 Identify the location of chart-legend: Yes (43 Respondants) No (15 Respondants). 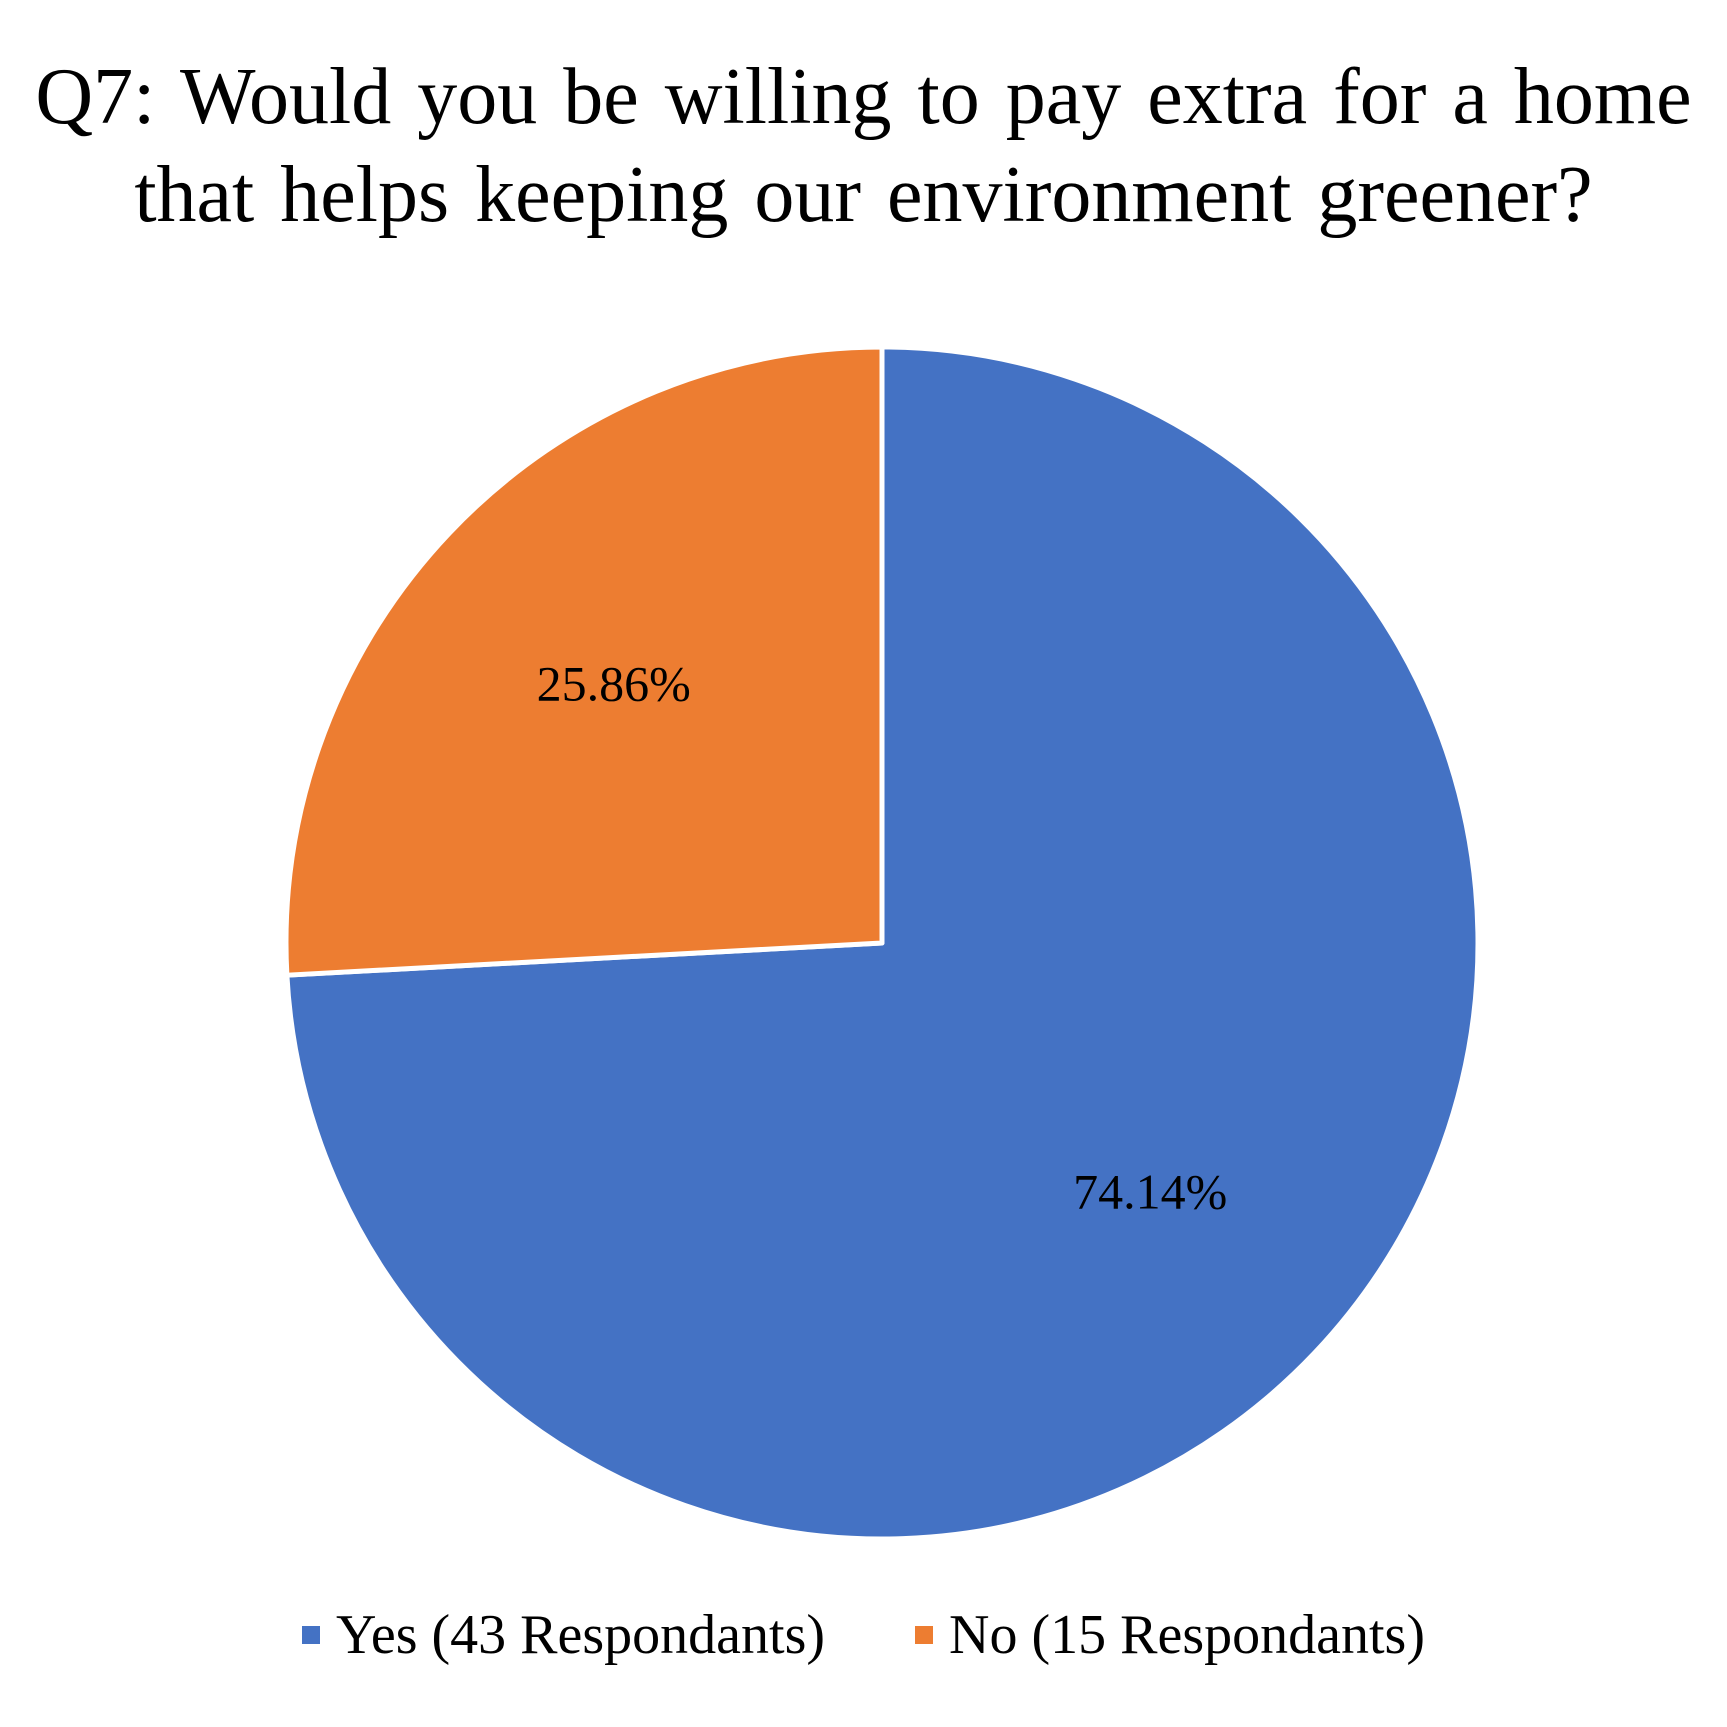
(863, 1635).